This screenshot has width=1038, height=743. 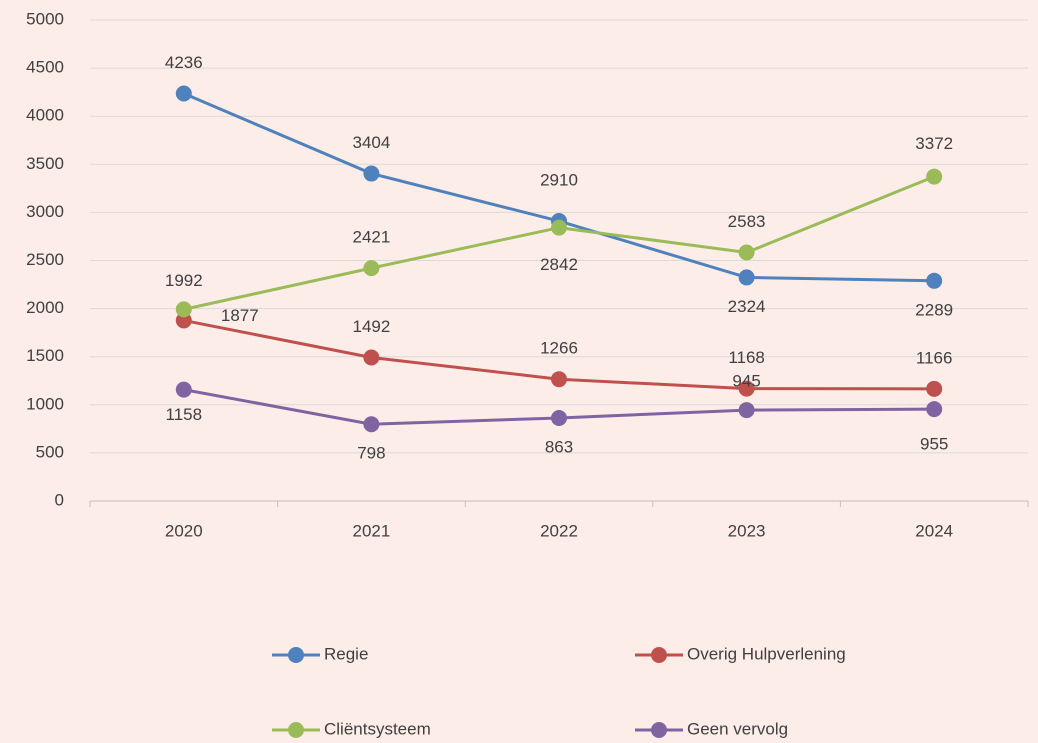 I want to click on x-tick-label: 2022, so click(x=559, y=530).